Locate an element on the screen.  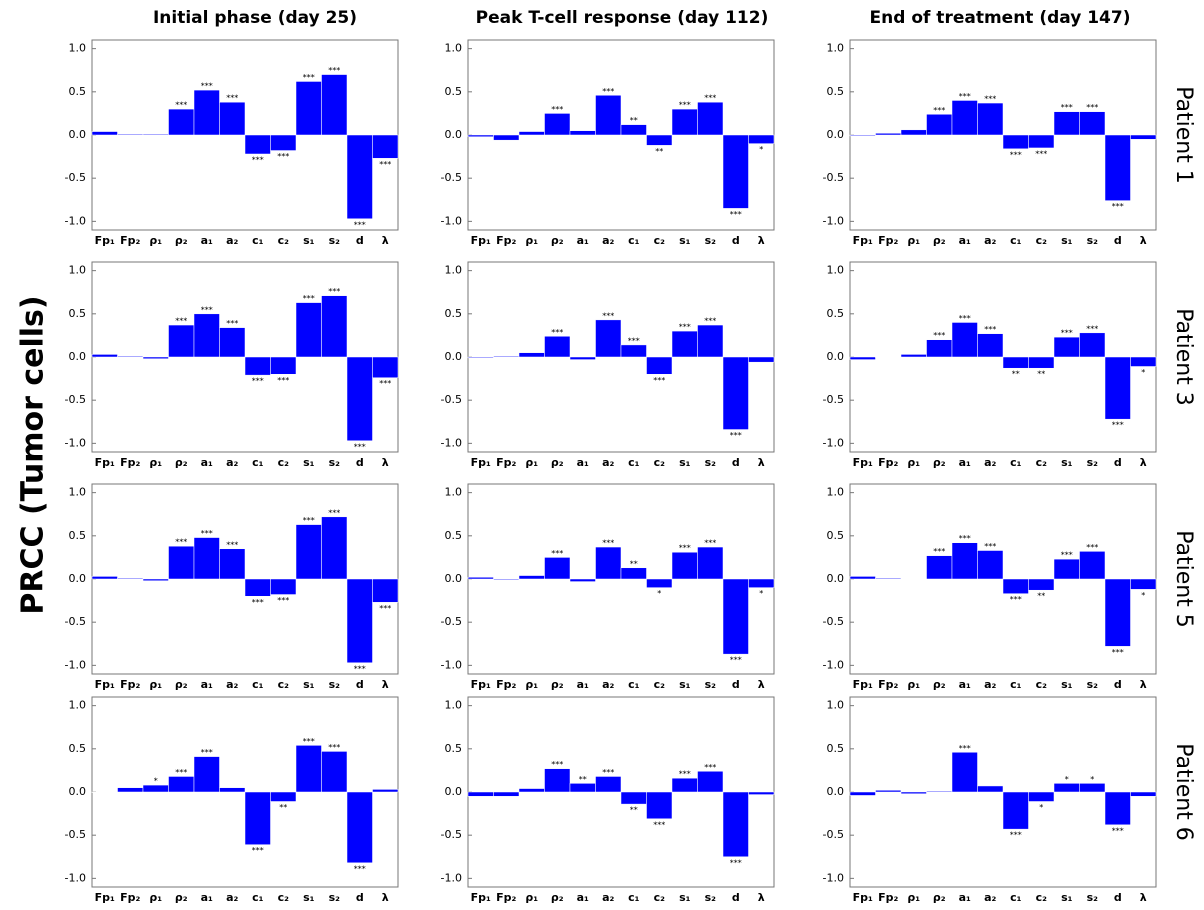
x-tick-label: ρ₂ is located at coordinates (181, 897).